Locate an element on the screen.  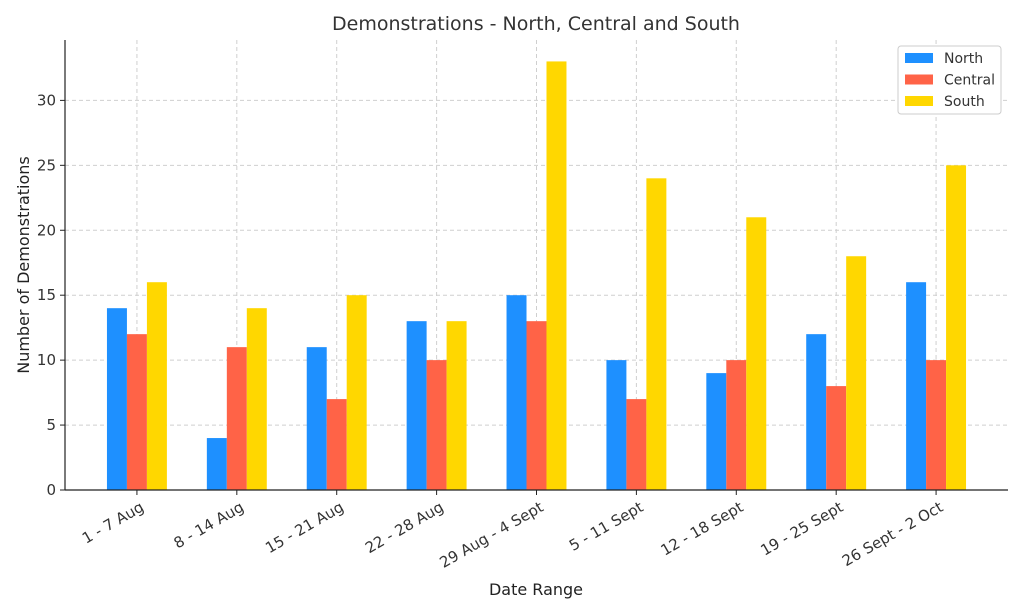
y-tick-label: 5 is located at coordinates (51, 425).